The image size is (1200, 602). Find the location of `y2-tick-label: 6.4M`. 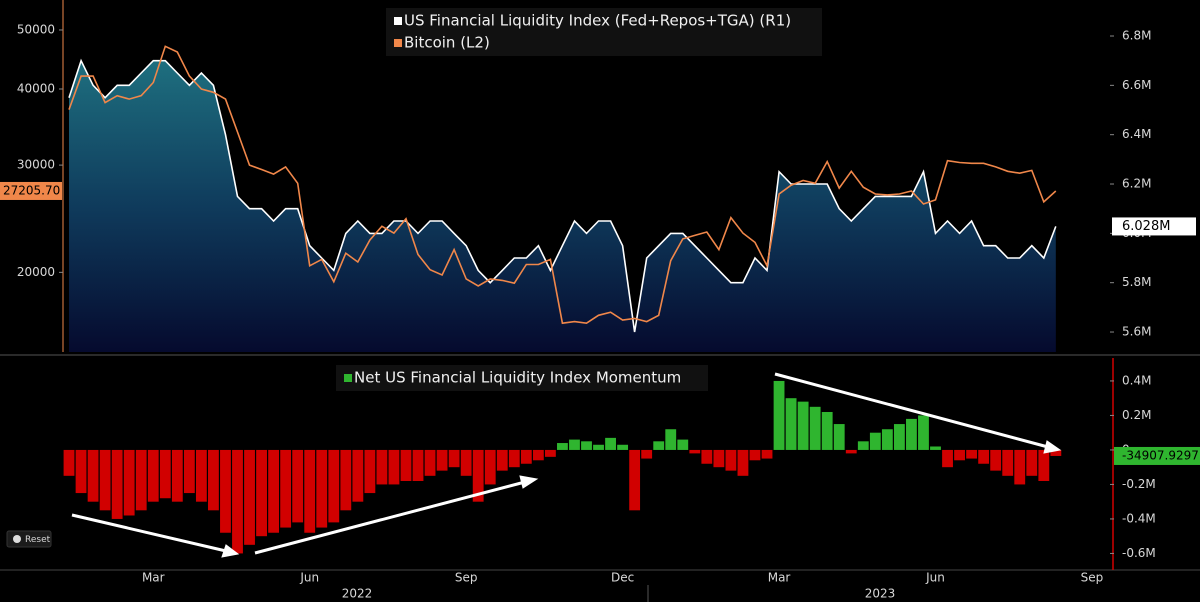

y2-tick-label: 6.4M is located at coordinates (1136, 134).